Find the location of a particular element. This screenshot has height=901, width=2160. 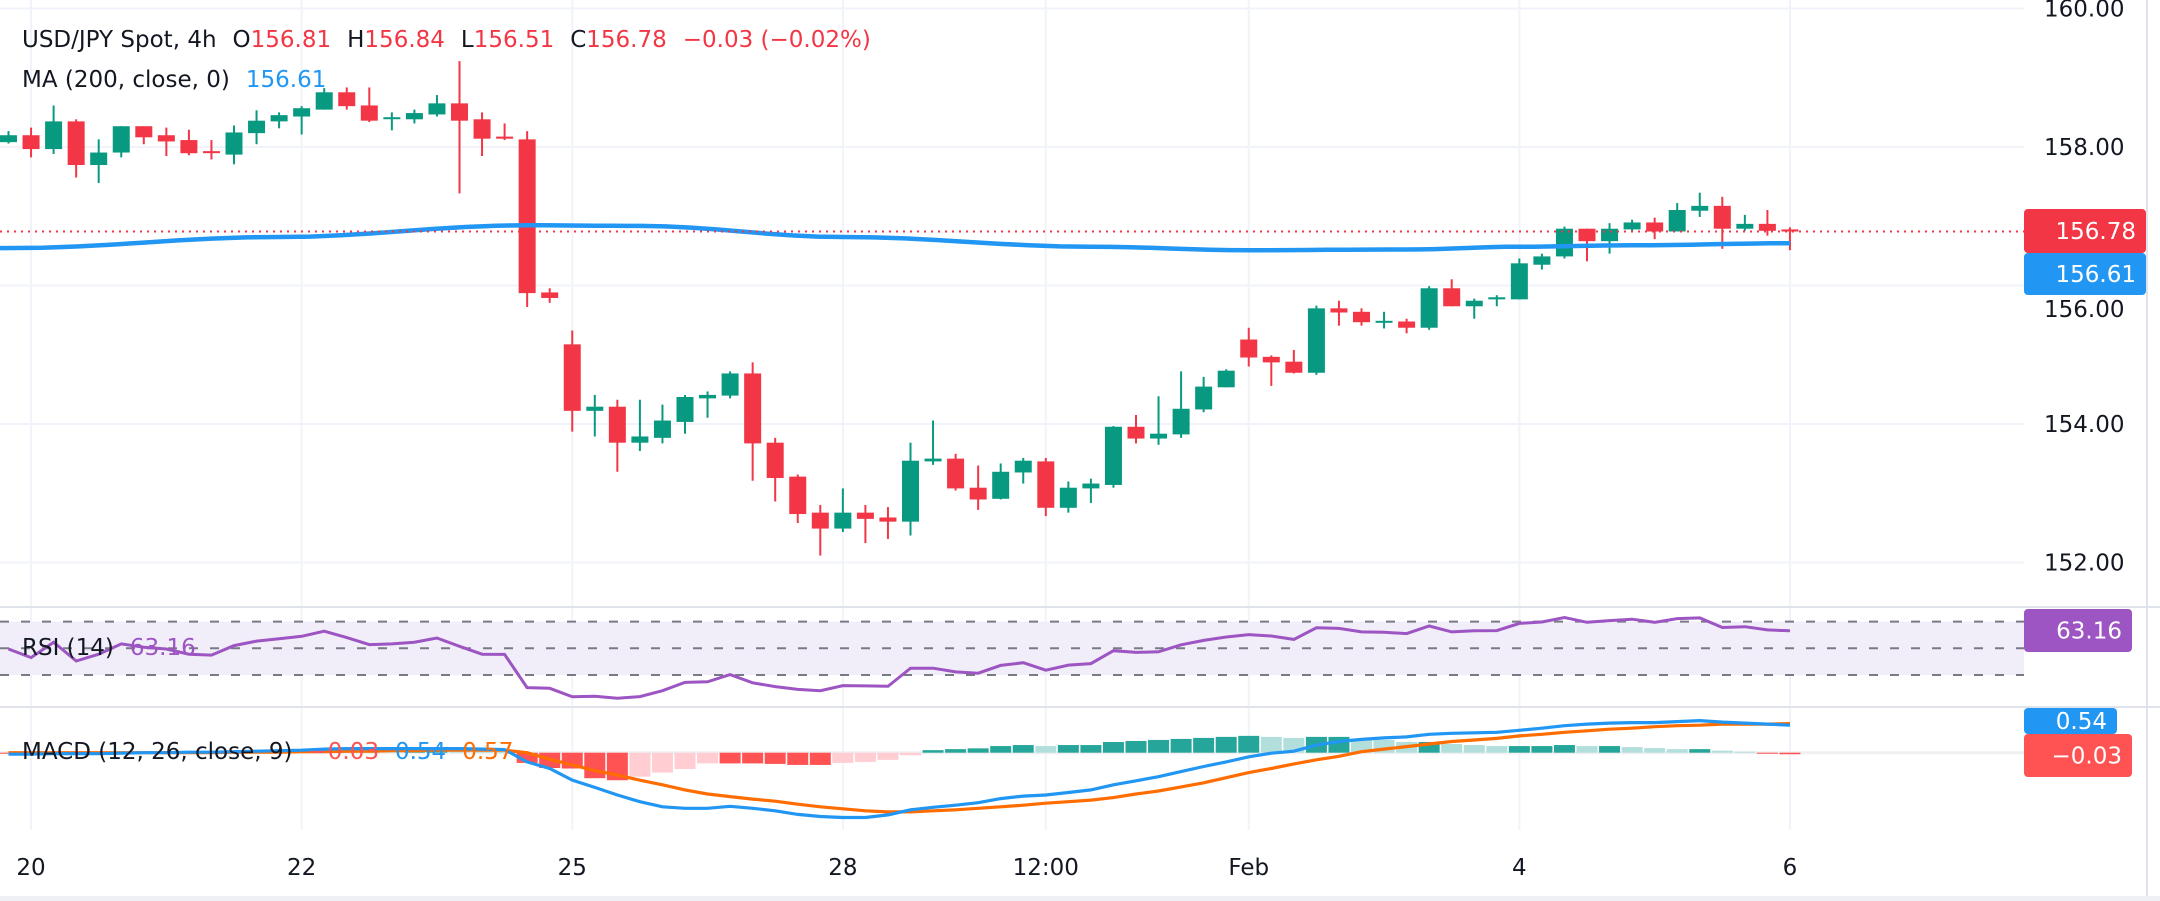

histogram-badge: −0.03 is located at coordinates (2078, 755).